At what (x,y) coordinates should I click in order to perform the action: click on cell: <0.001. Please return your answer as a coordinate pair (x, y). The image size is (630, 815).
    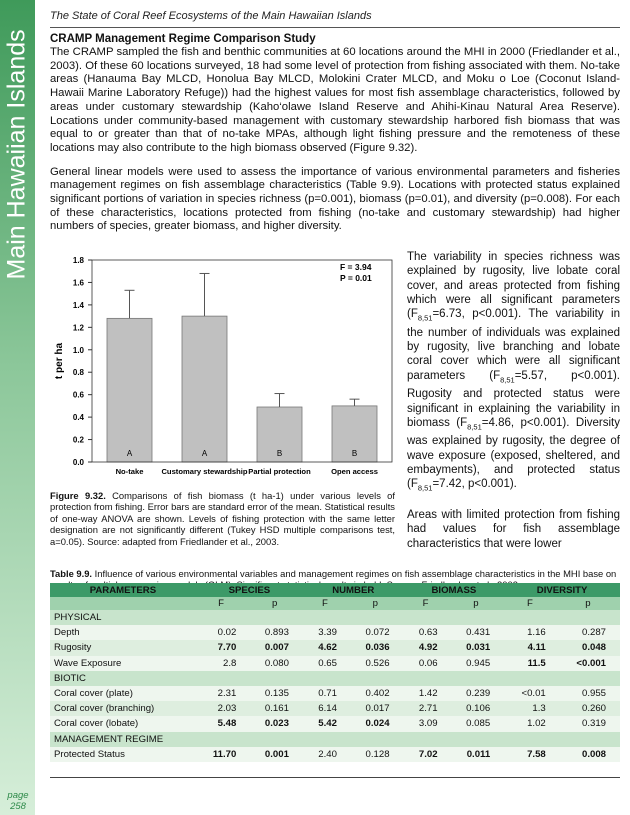
    Looking at the image, I should click on (587, 663).